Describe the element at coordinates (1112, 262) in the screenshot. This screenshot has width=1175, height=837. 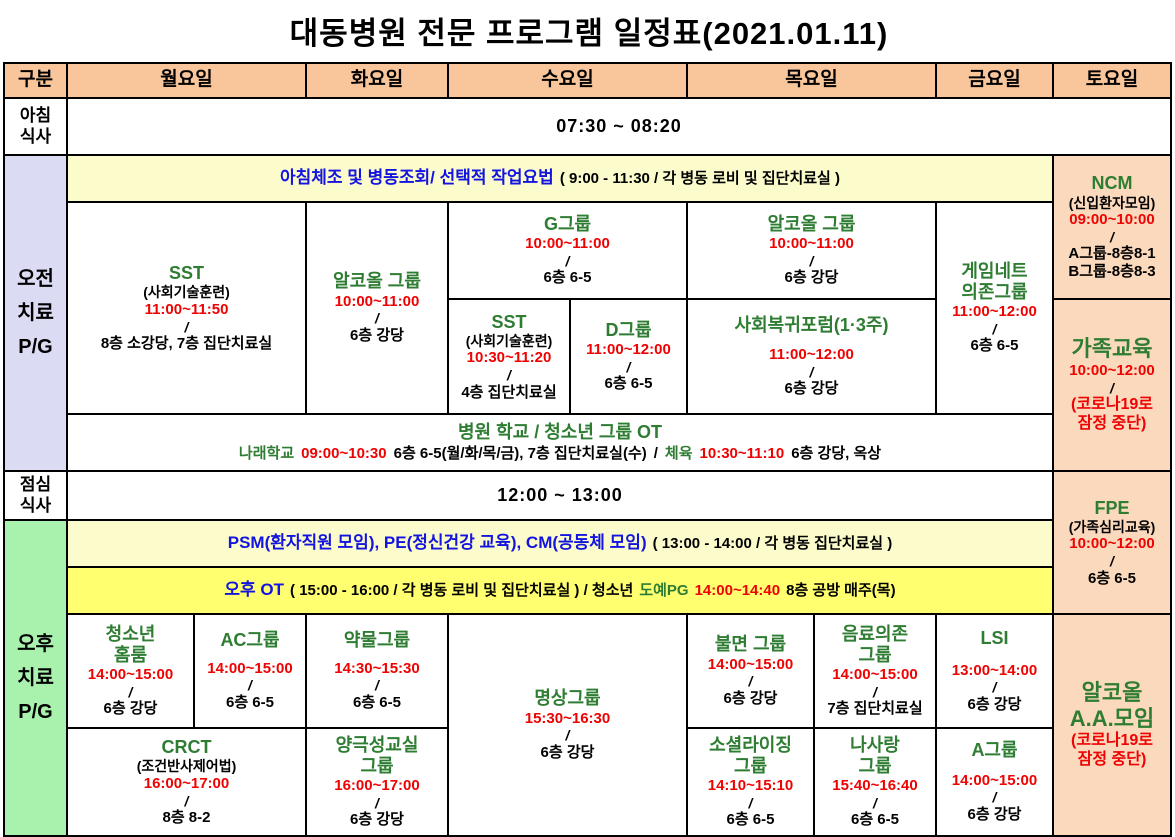
I see `program-location: A그룹-8층8-1 B그룹-8층8-3` at that location.